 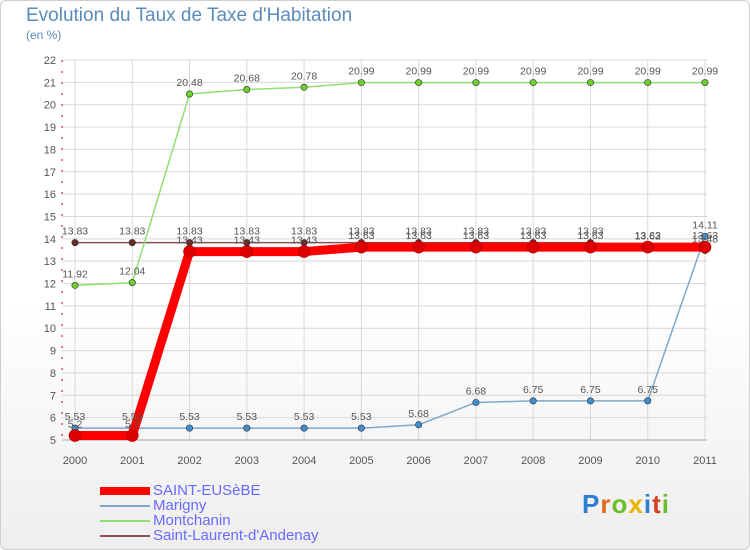 What do you see at coordinates (207, 490) in the screenshot?
I see `legend-label: SAINT-EUSèBE` at bounding box center [207, 490].